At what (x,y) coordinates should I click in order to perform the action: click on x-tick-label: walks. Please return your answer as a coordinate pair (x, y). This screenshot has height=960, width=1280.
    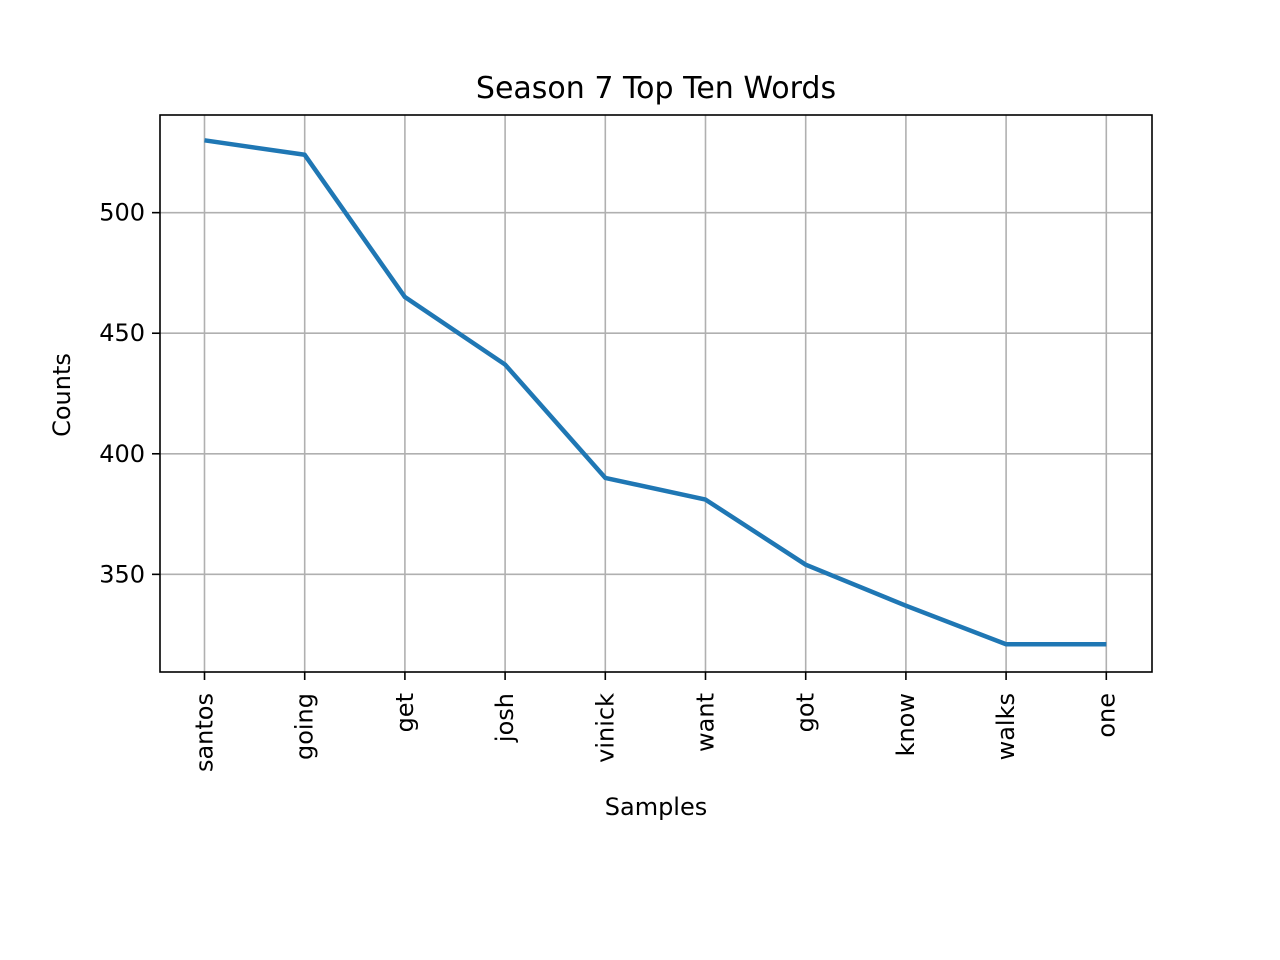
    Looking at the image, I should click on (1006, 726).